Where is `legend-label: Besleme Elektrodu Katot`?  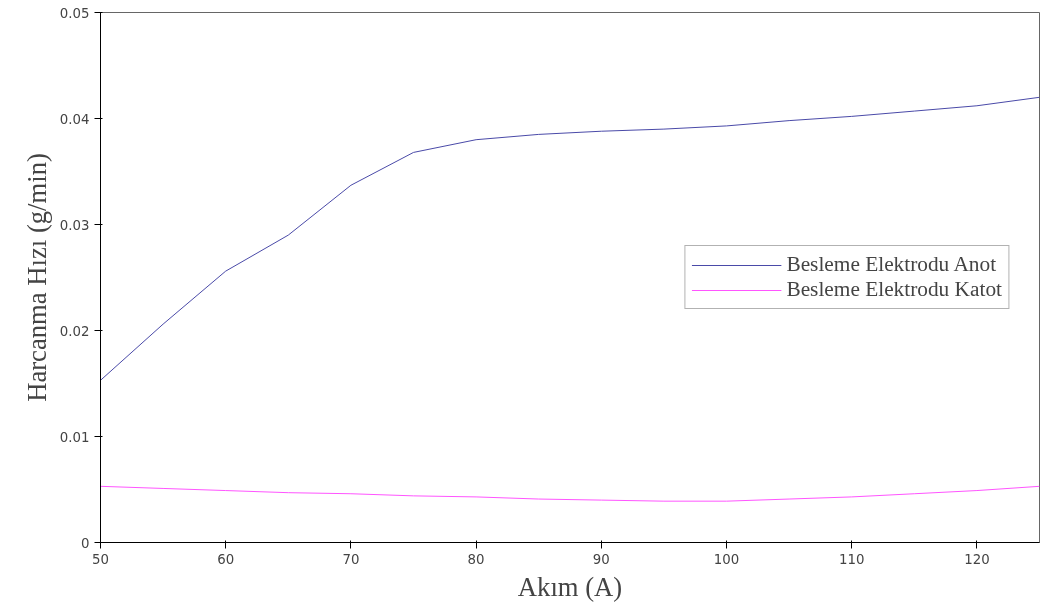 legend-label: Besleme Elektrodu Katot is located at coordinates (894, 289).